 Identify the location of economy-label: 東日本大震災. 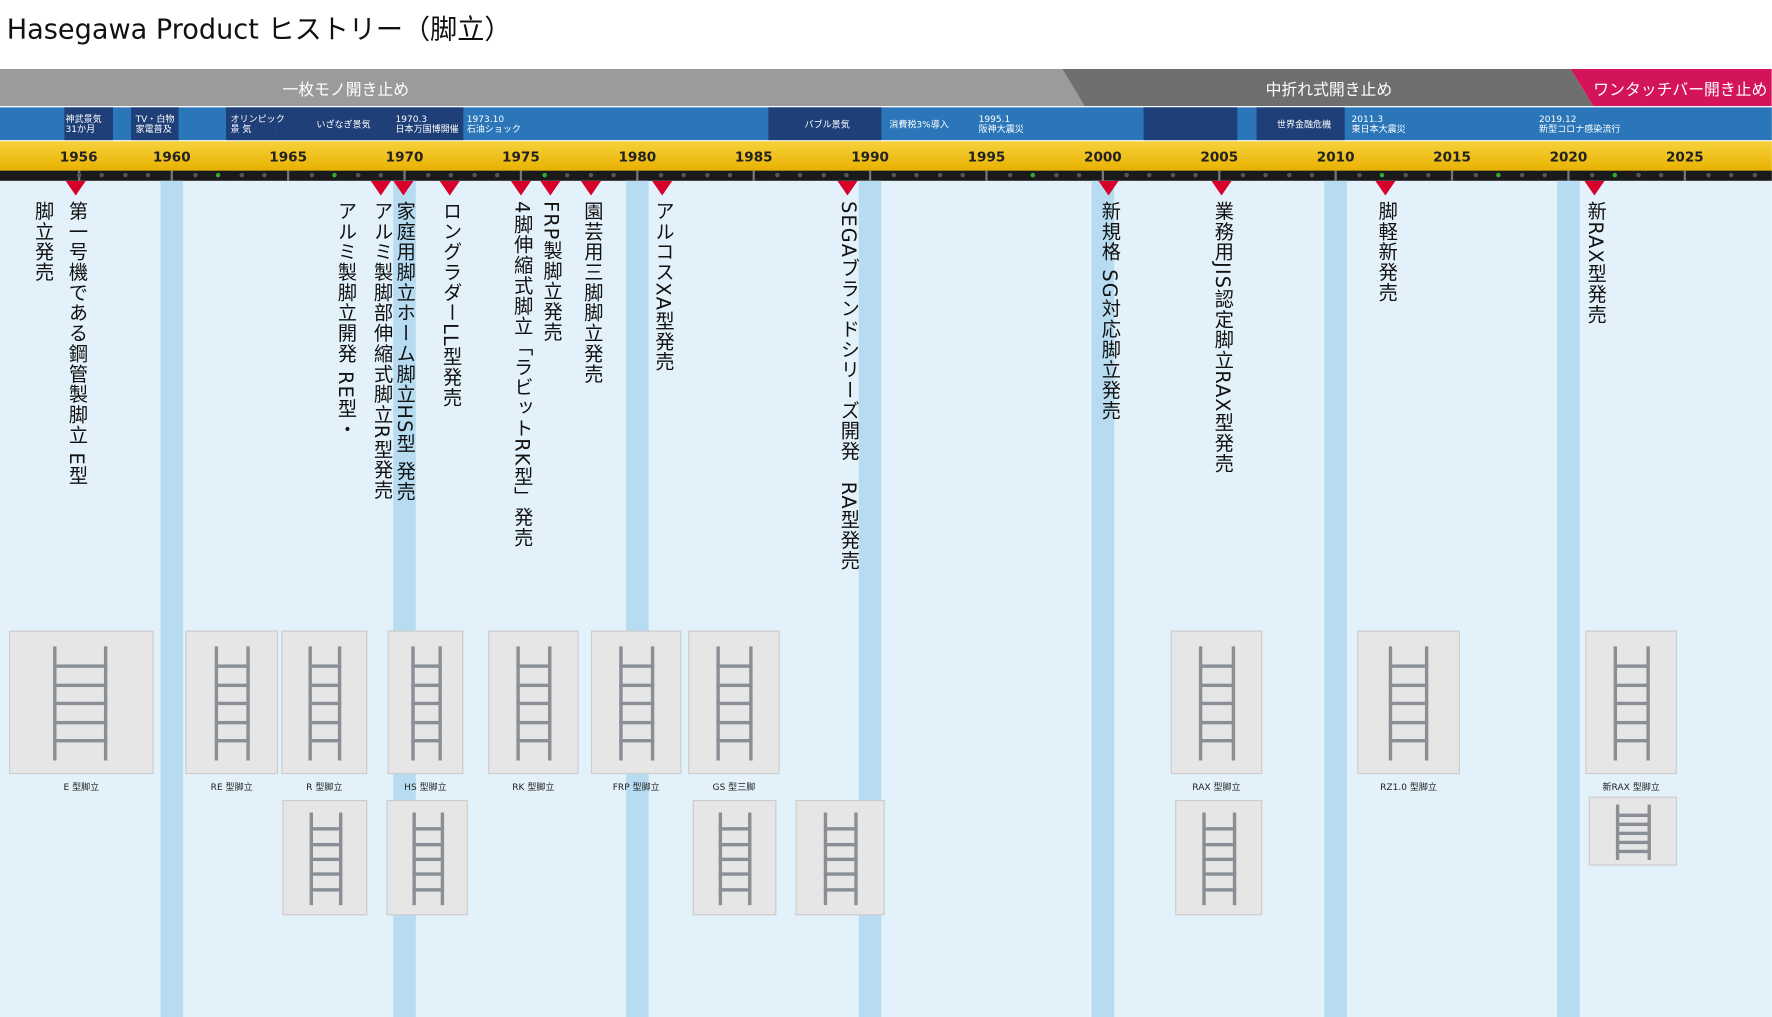
(1378, 129).